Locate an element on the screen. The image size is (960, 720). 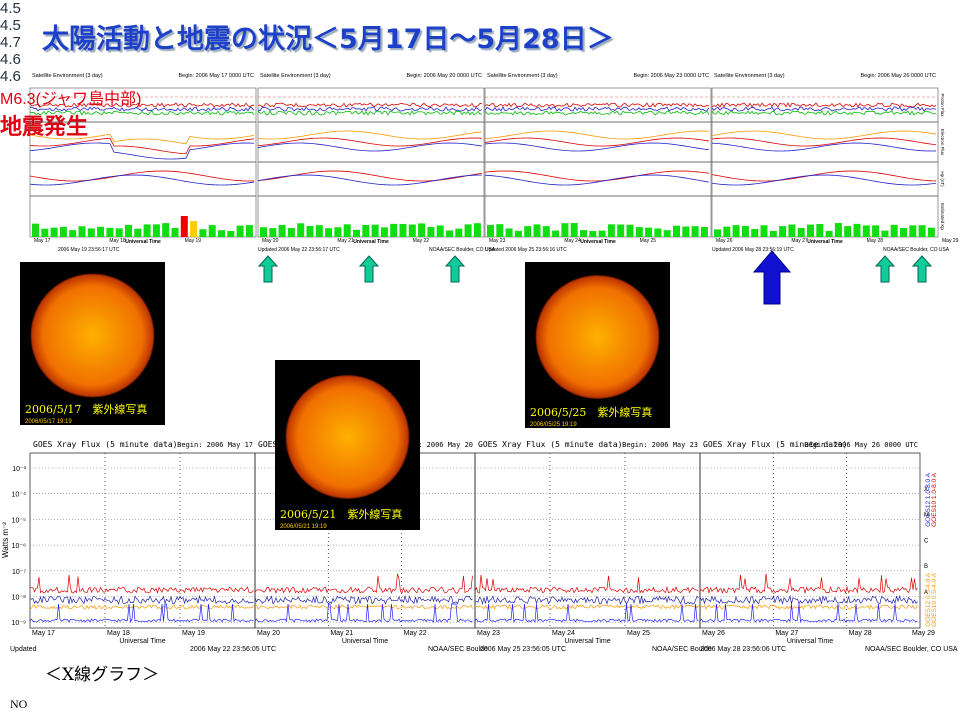
class-label: X is located at coordinates (926, 490).